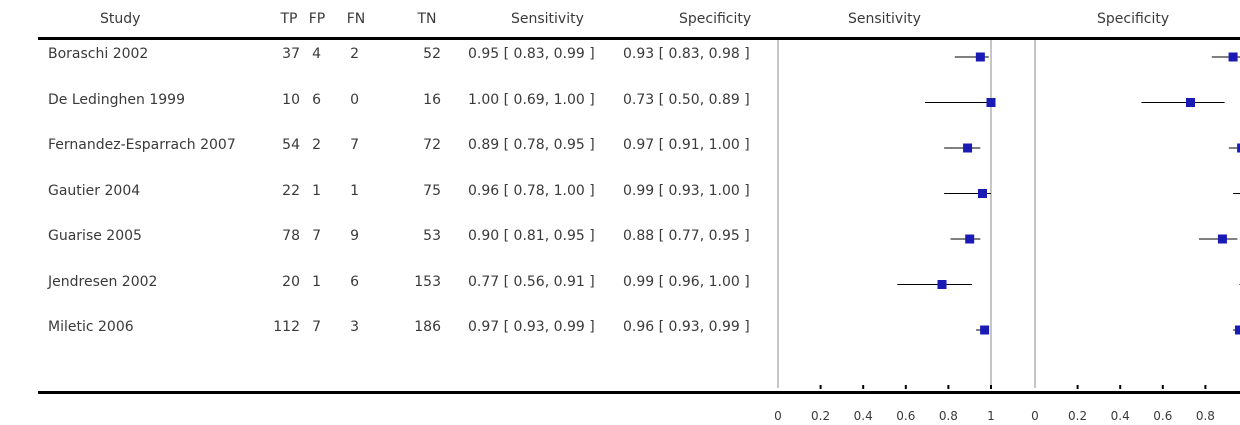 The height and width of the screenshot is (425, 1240). What do you see at coordinates (432, 54) in the screenshot?
I see `cell-tn: 52` at bounding box center [432, 54].